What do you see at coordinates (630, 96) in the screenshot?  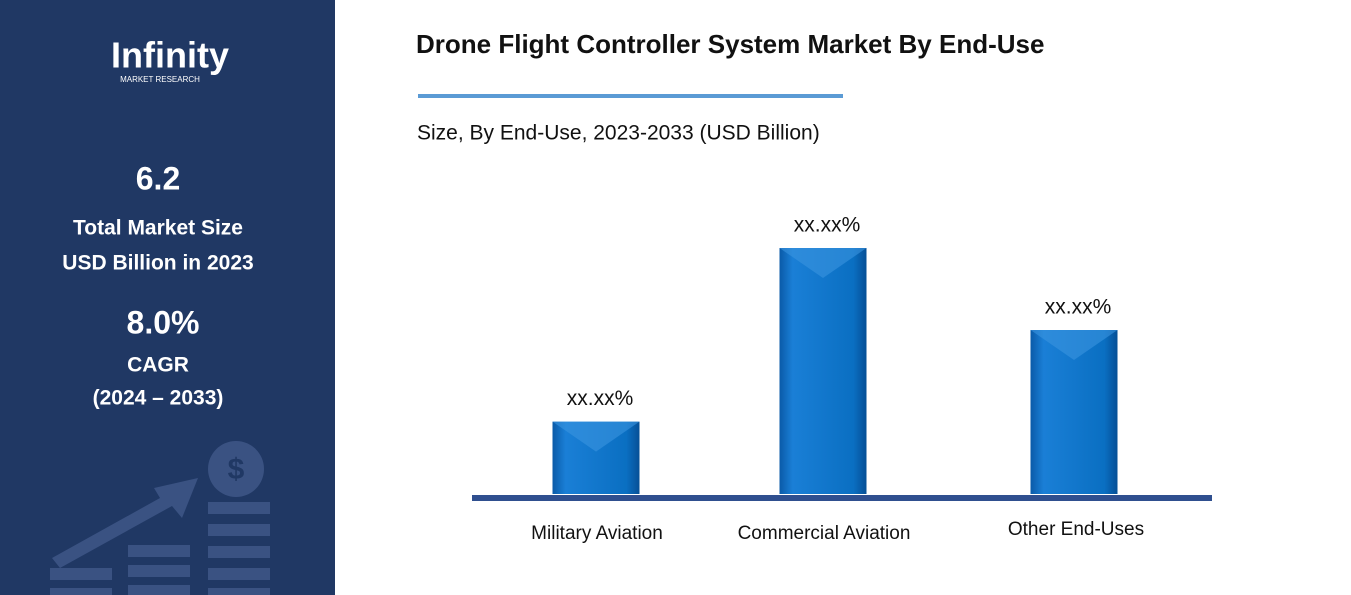 I see `title-underline` at bounding box center [630, 96].